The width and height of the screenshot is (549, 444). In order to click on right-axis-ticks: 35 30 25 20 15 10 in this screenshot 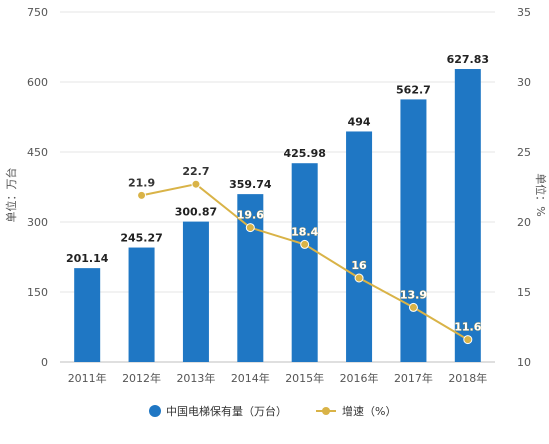, I will do `click(524, 187)`.